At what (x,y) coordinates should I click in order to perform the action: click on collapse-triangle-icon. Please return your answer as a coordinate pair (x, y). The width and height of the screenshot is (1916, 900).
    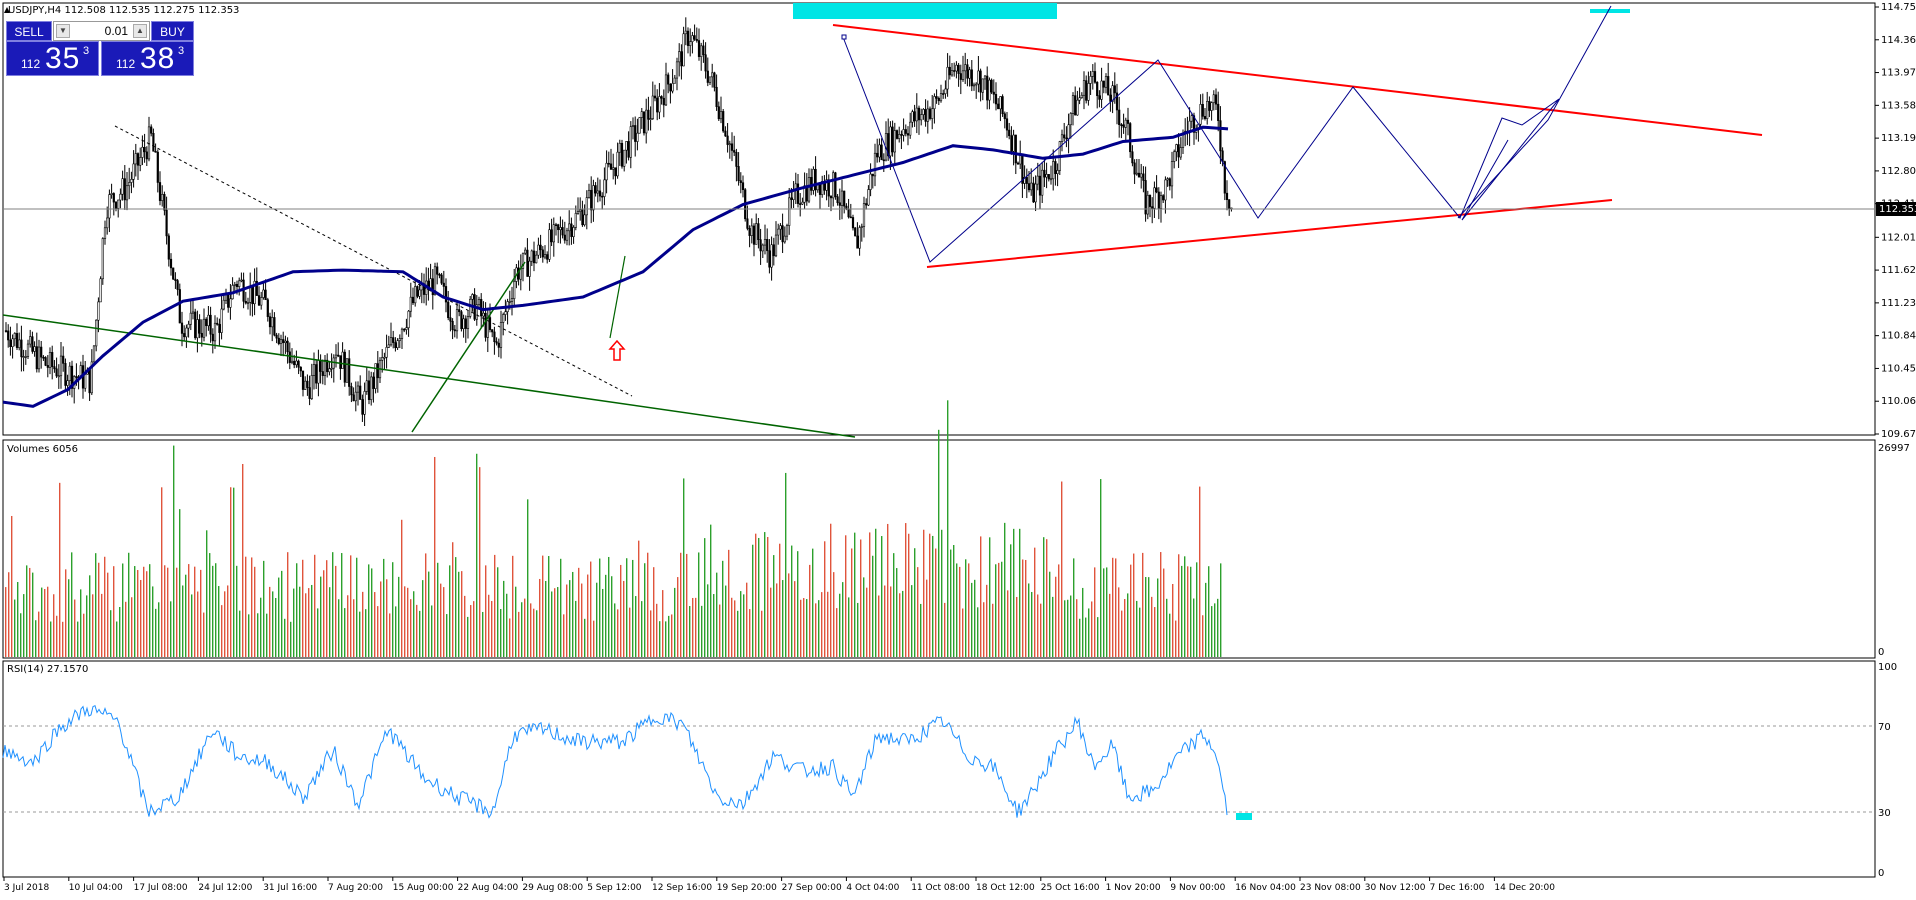
    Looking at the image, I should click on (7, 10).